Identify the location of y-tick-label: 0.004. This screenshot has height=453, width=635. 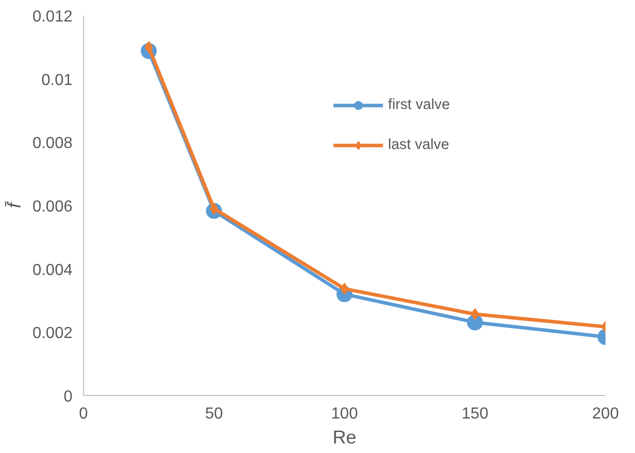
(52, 270).